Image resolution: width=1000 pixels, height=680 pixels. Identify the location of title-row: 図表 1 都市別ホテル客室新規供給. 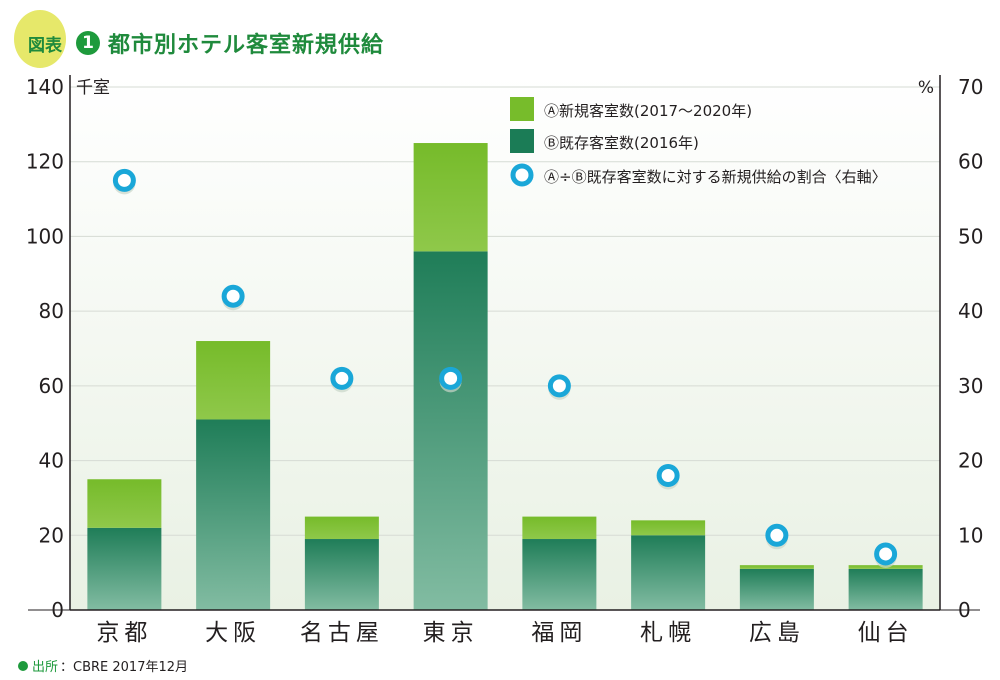
(199, 39).